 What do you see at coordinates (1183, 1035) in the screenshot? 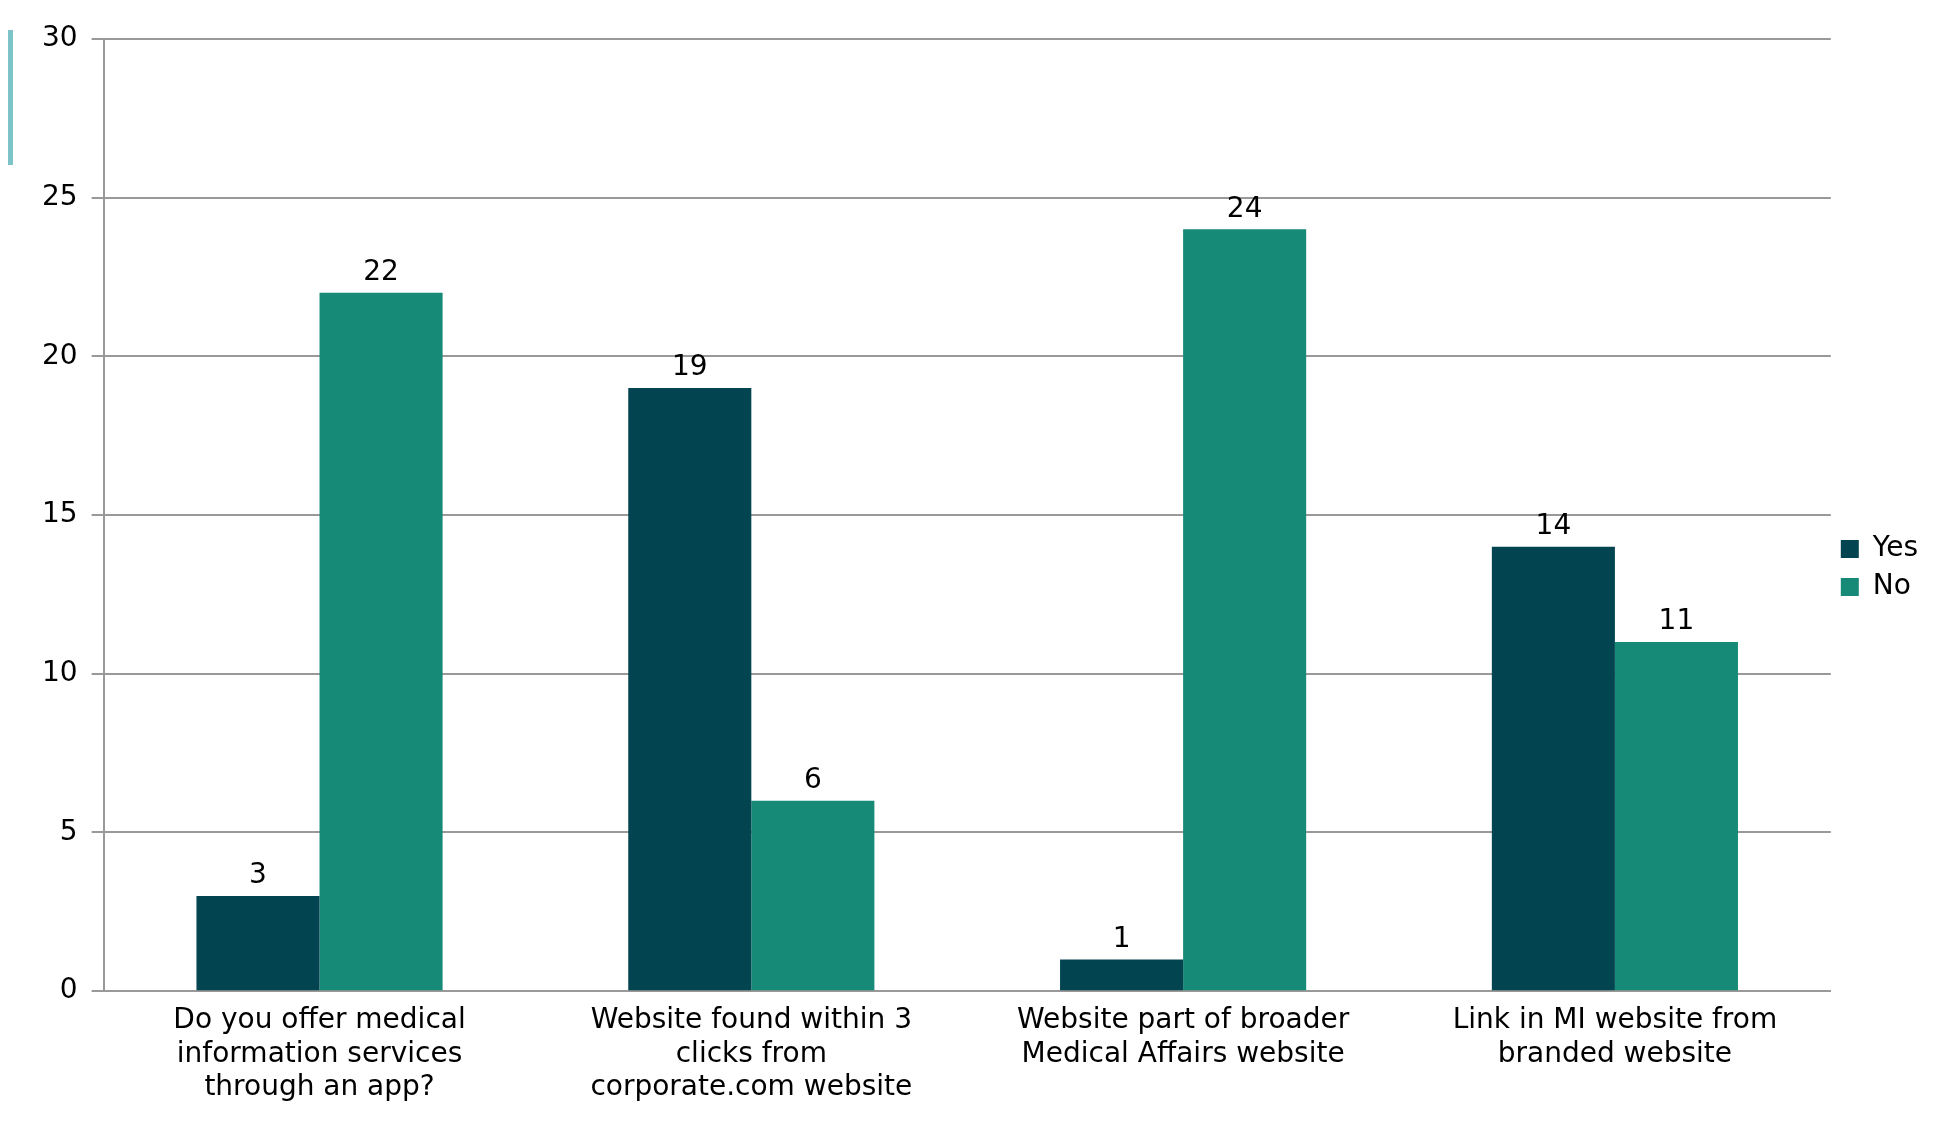
I see `x-tick-label: Website part of broader Medical Affairs website` at bounding box center [1183, 1035].